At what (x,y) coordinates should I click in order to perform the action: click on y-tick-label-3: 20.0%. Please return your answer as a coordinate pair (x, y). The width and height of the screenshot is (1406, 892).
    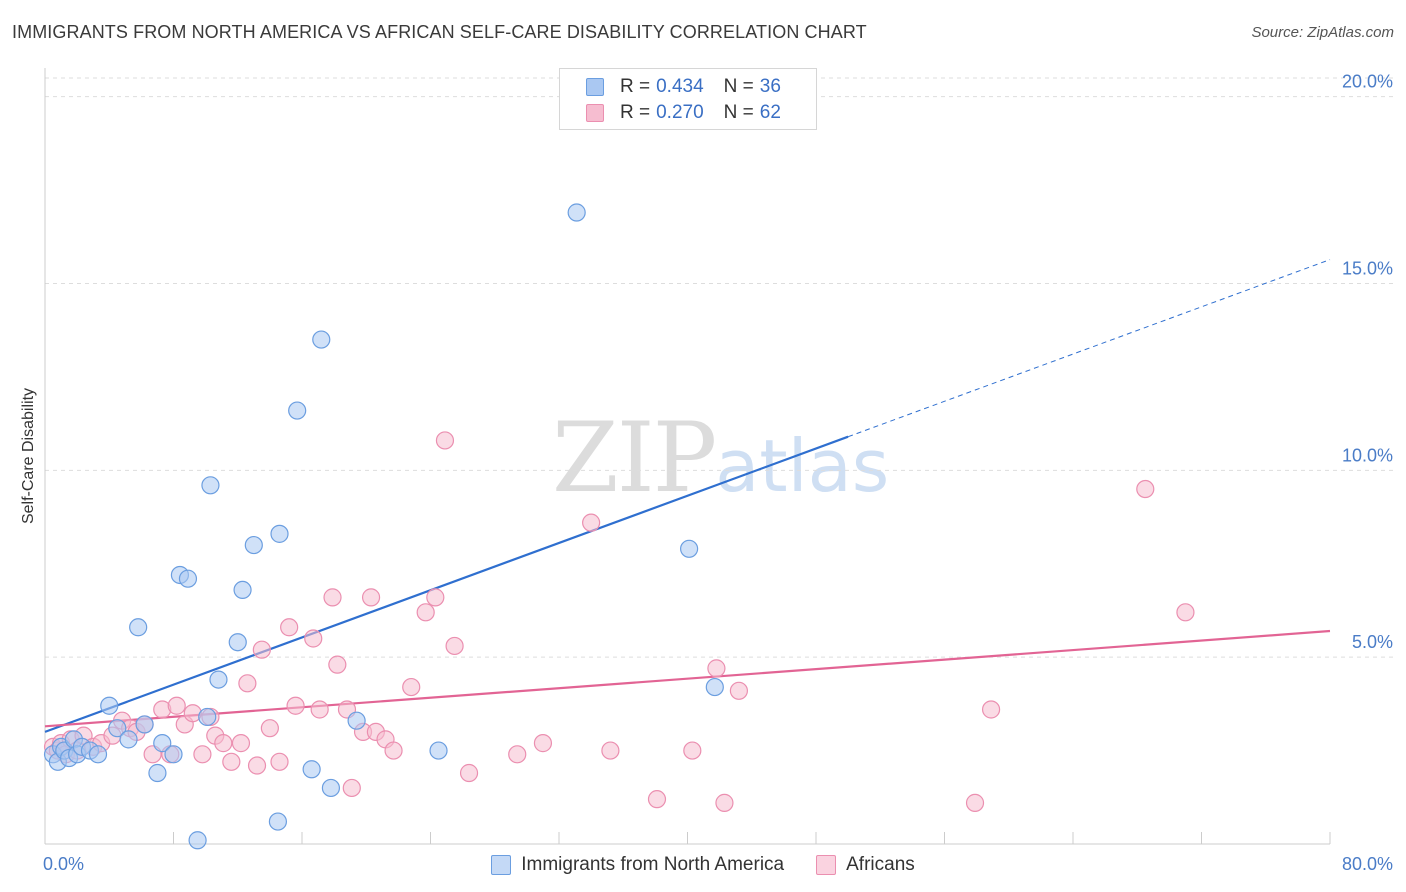
    Looking at the image, I should click on (1367, 82).